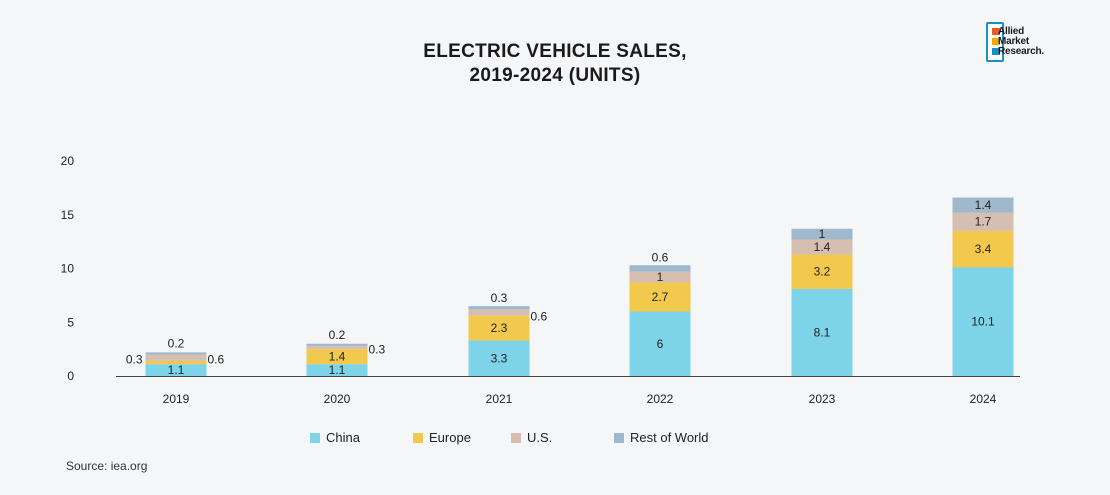 This screenshot has height=495, width=1110. What do you see at coordinates (669, 437) in the screenshot?
I see `legend-label: Rest of World` at bounding box center [669, 437].